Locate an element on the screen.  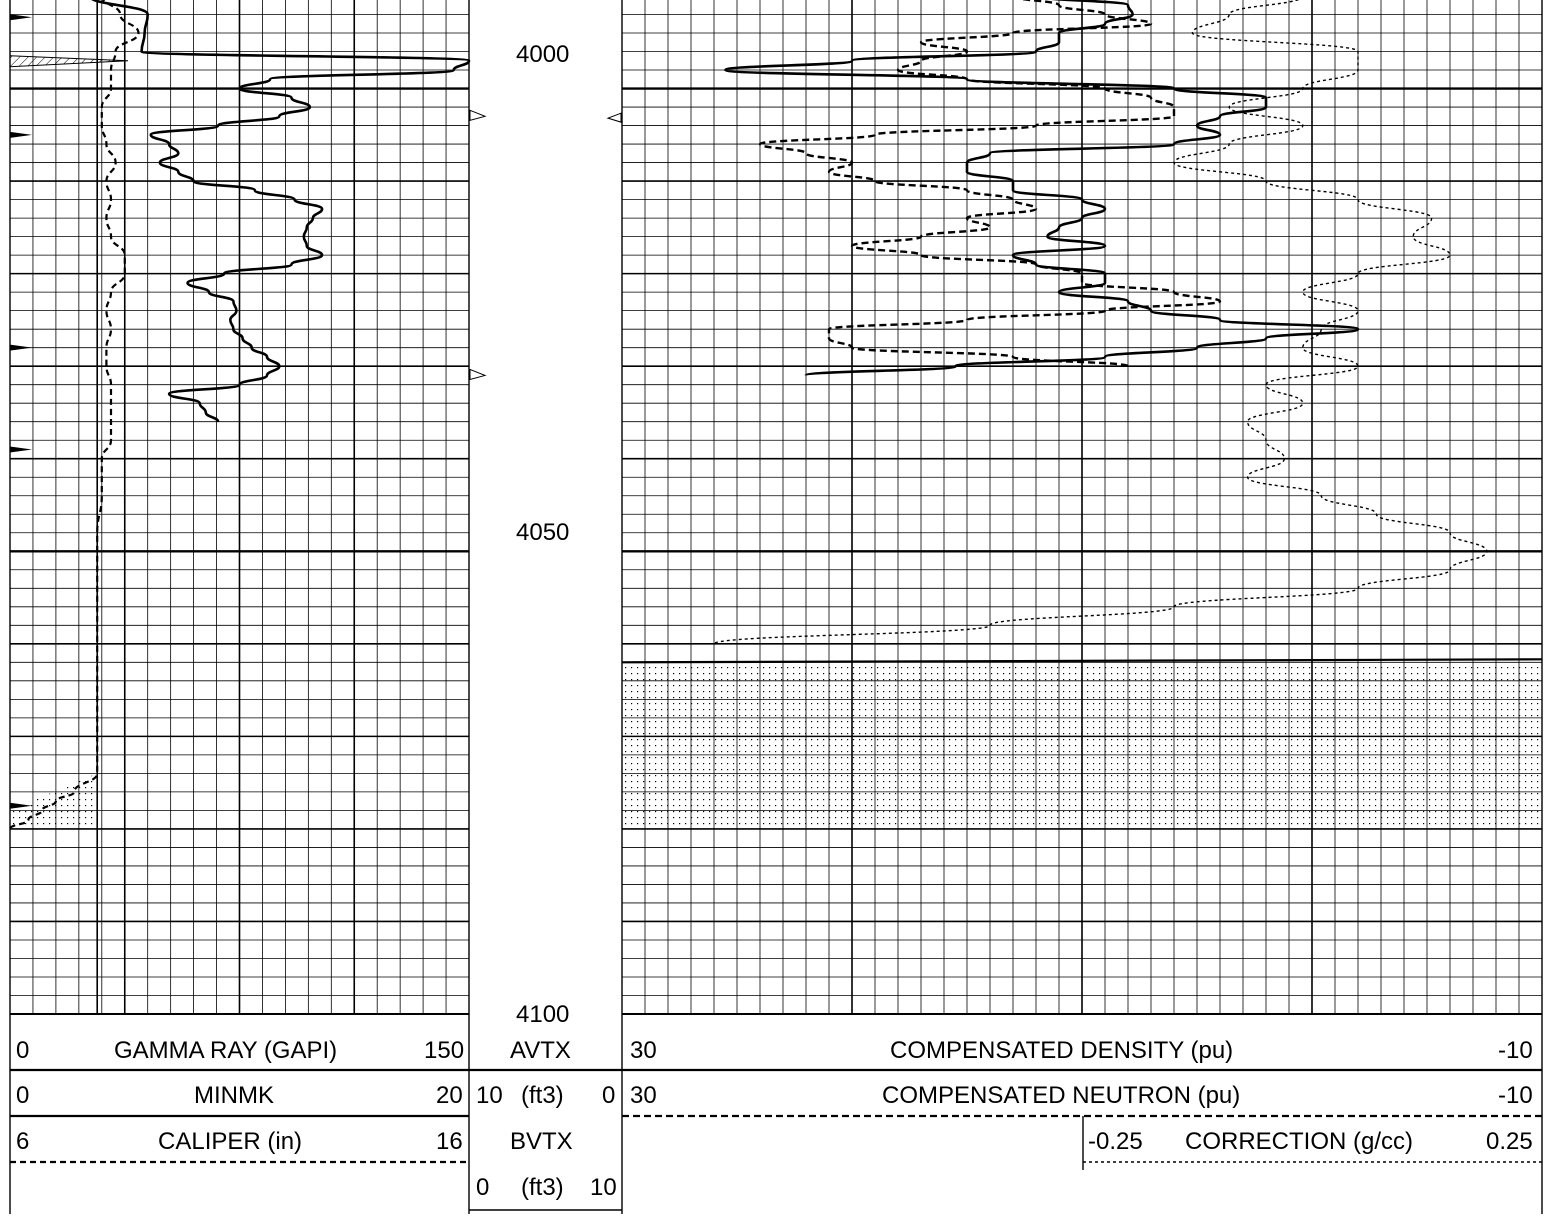
bvtx-name: BVTX is located at coordinates (541, 1141).